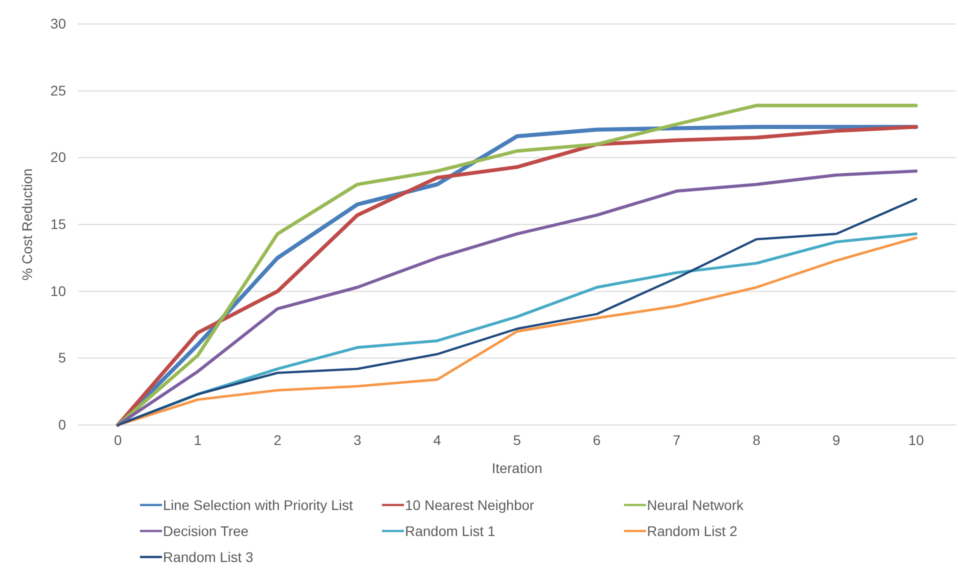 This screenshot has height=571, width=958. I want to click on x-tick-label: 9, so click(836, 440).